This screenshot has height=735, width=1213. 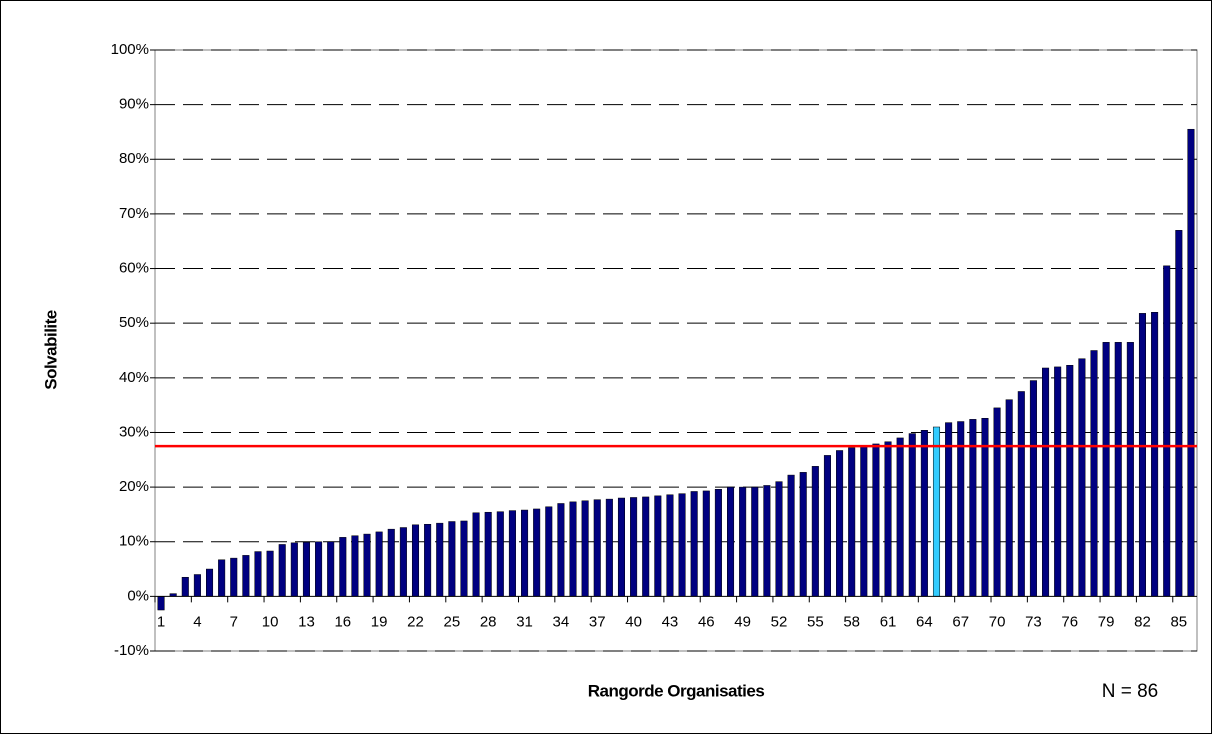 I want to click on x-tick-label: 43, so click(x=670, y=621).